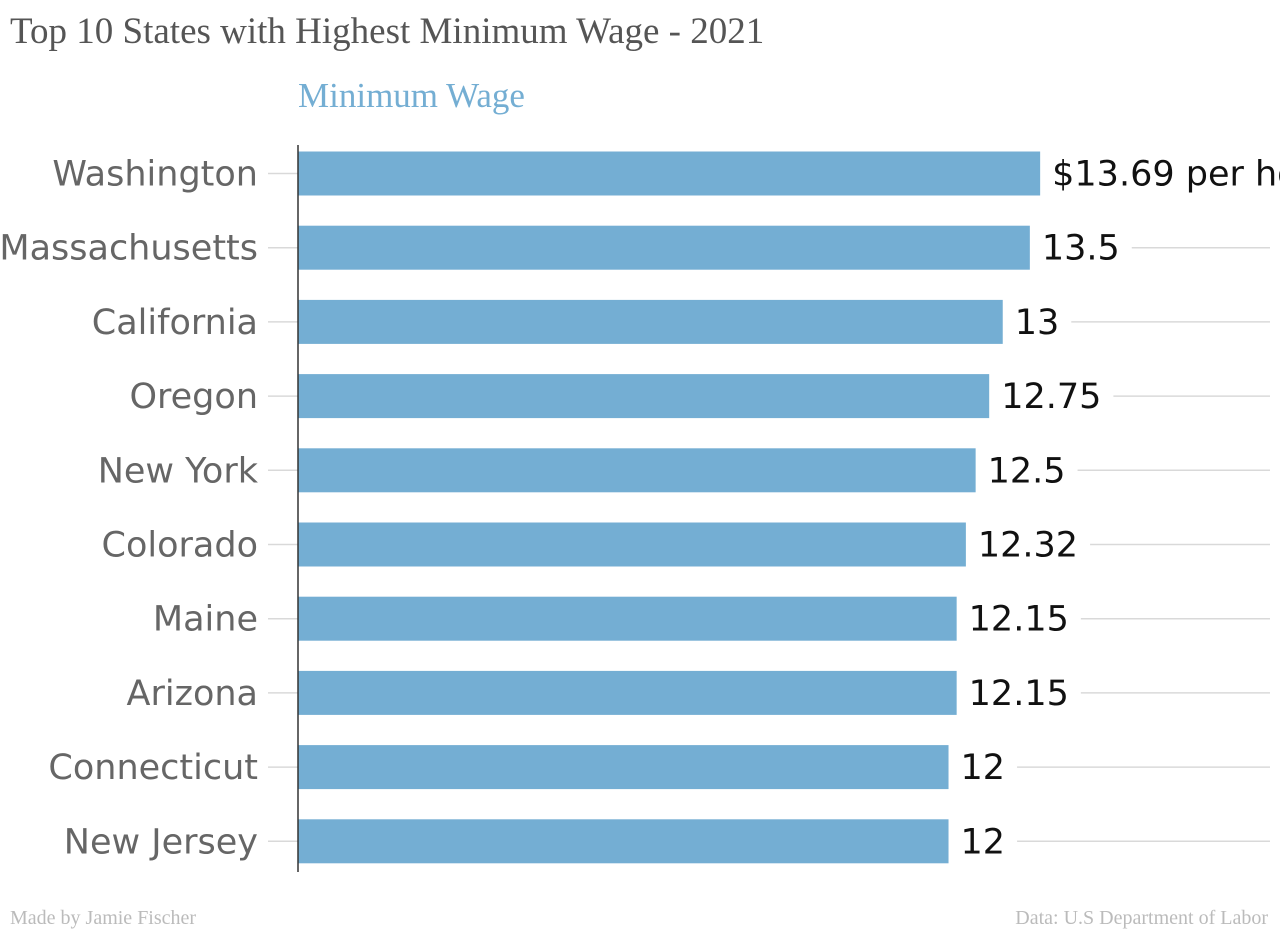  I want to click on value-label: 12.5, so click(1027, 471).